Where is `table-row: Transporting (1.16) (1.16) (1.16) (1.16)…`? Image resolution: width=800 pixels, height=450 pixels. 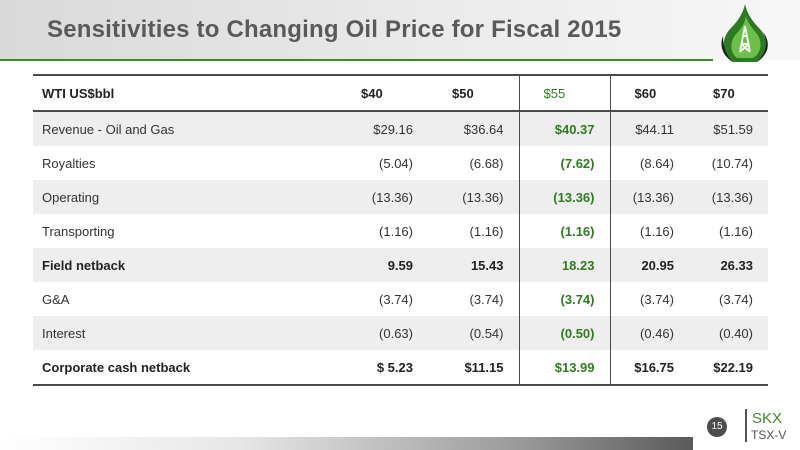 table-row: Transporting (1.16) (1.16) (1.16) (1.16)… is located at coordinates (400, 231).